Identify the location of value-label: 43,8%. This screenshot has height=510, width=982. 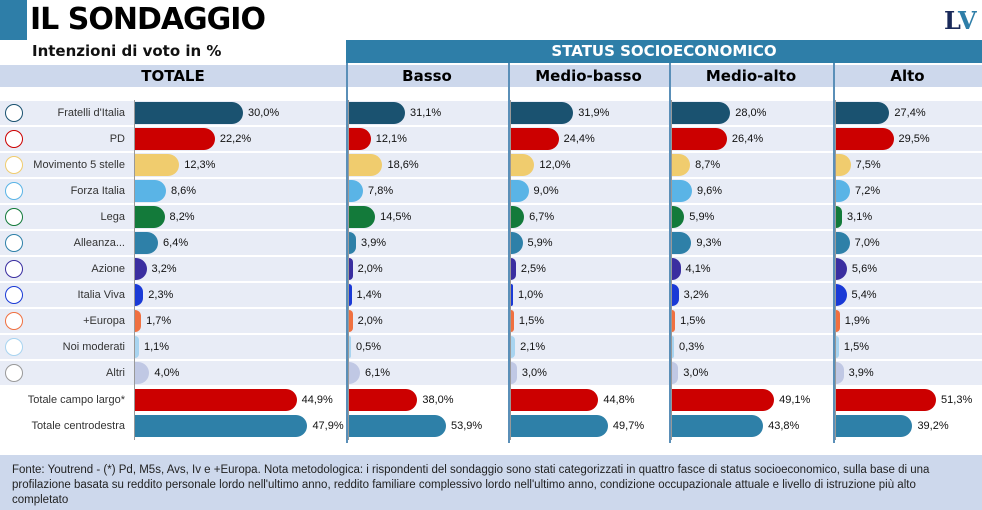
(784, 426).